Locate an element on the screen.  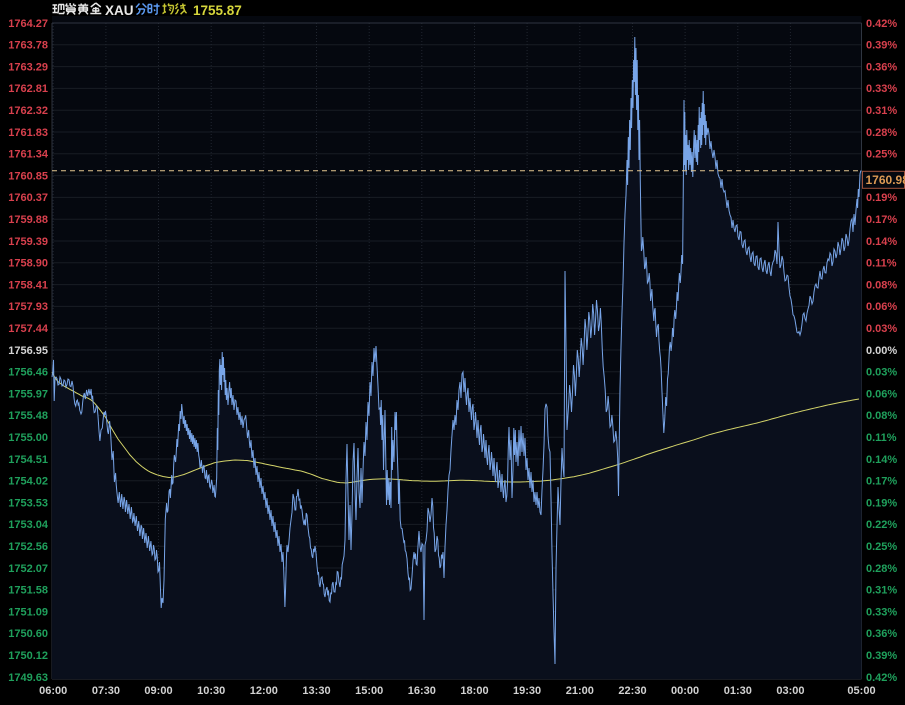
svg-text: 1762.81 is located at coordinates (28, 89).